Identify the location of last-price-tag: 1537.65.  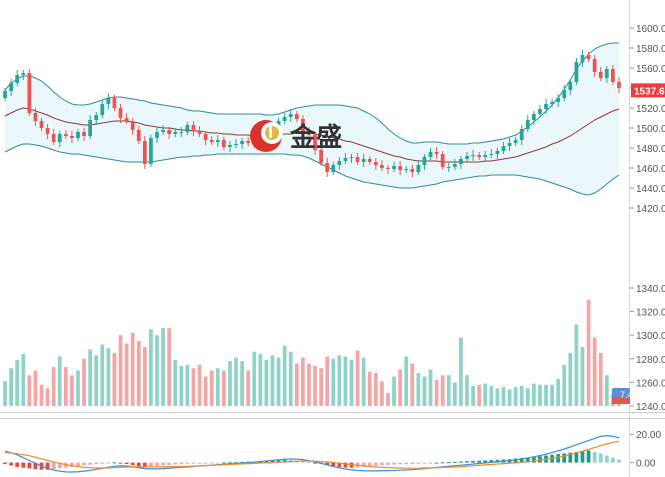
(648, 90).